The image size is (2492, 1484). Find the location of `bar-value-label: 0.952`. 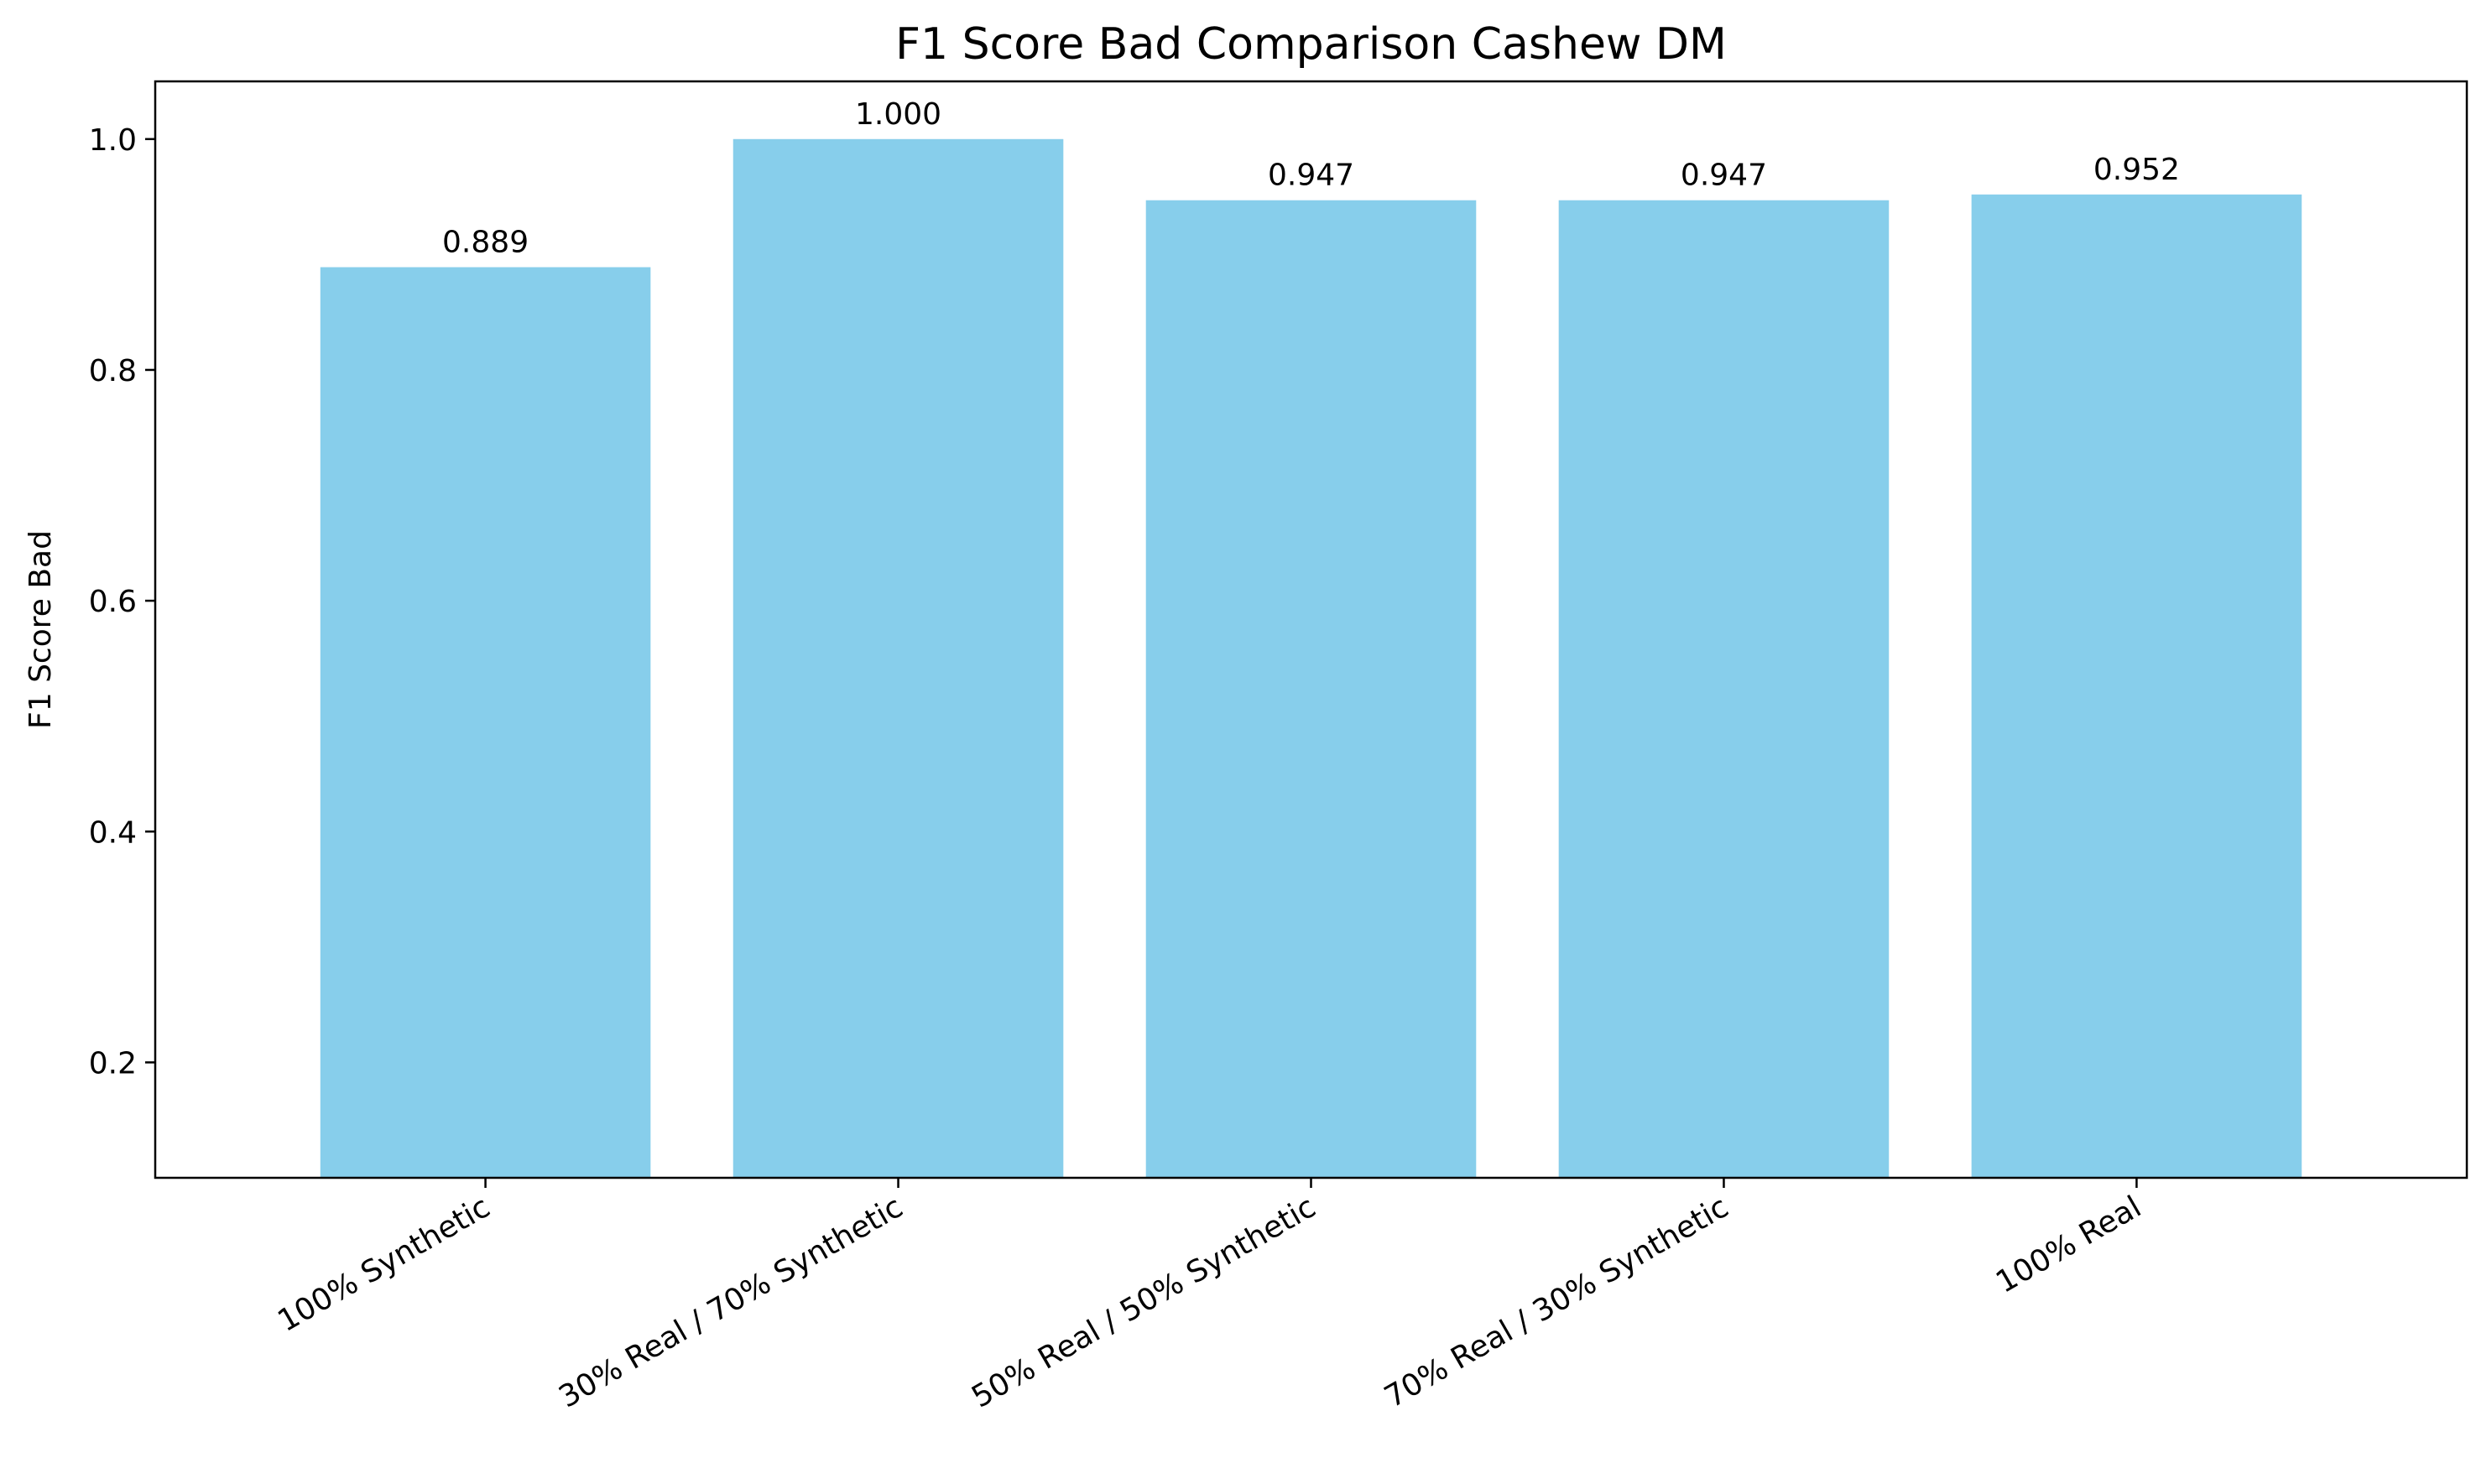

bar-value-label: 0.952 is located at coordinates (2136, 170).